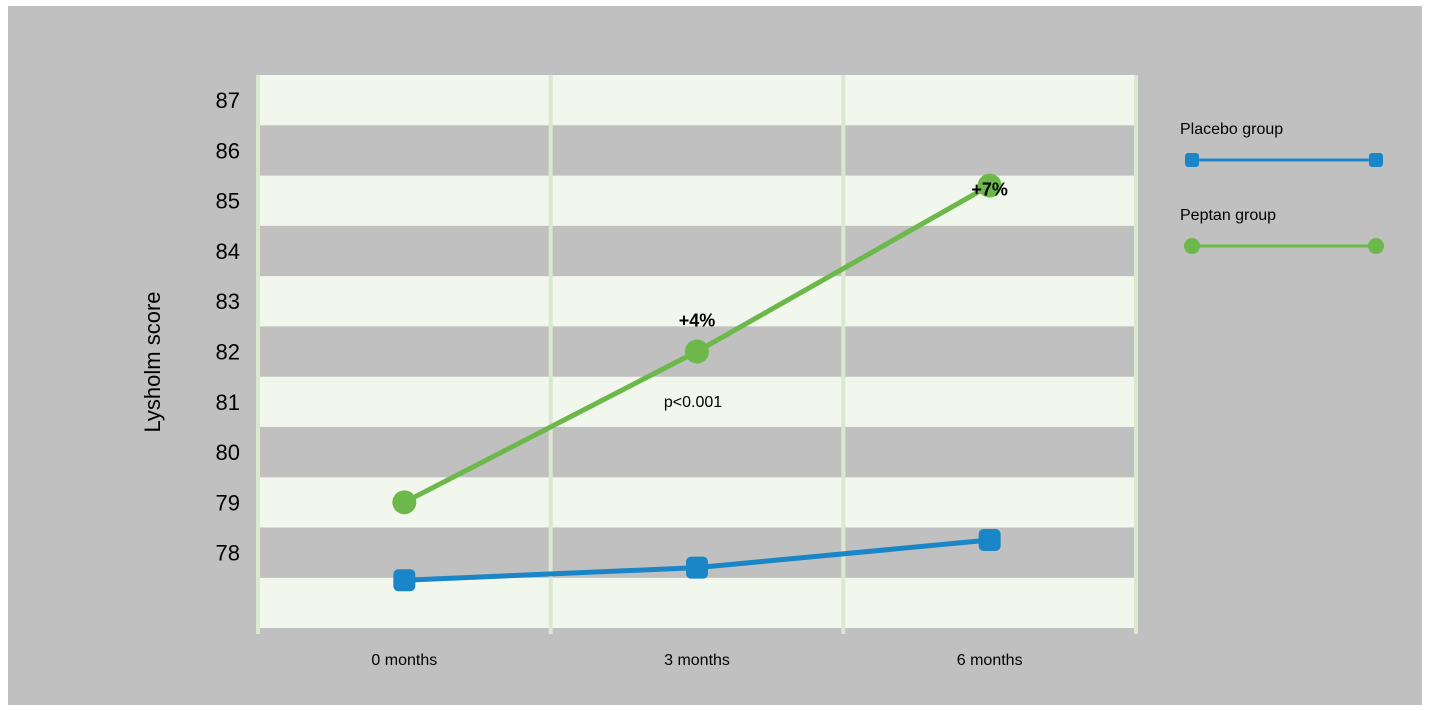 The height and width of the screenshot is (711, 1430). Describe the element at coordinates (1231, 129) in the screenshot. I see `legend-label: Placebo group` at that location.